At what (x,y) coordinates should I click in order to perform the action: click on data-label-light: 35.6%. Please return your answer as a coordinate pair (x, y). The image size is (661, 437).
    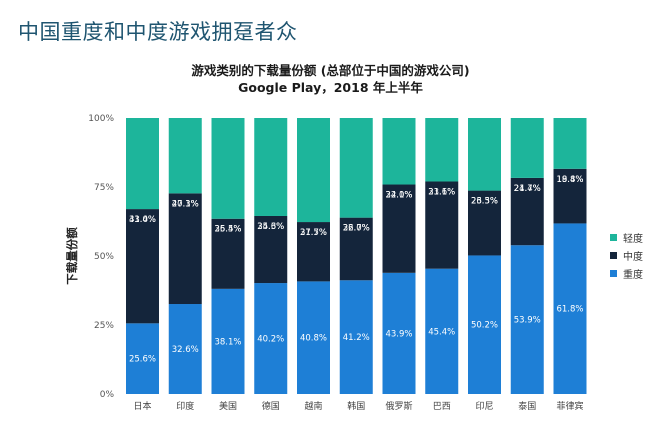
    Looking at the image, I should click on (270, 227).